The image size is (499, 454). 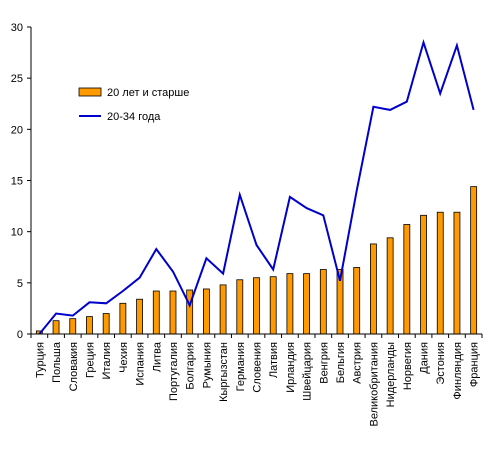 What do you see at coordinates (17, 79) in the screenshot?
I see `y-tick-label: 25` at bounding box center [17, 79].